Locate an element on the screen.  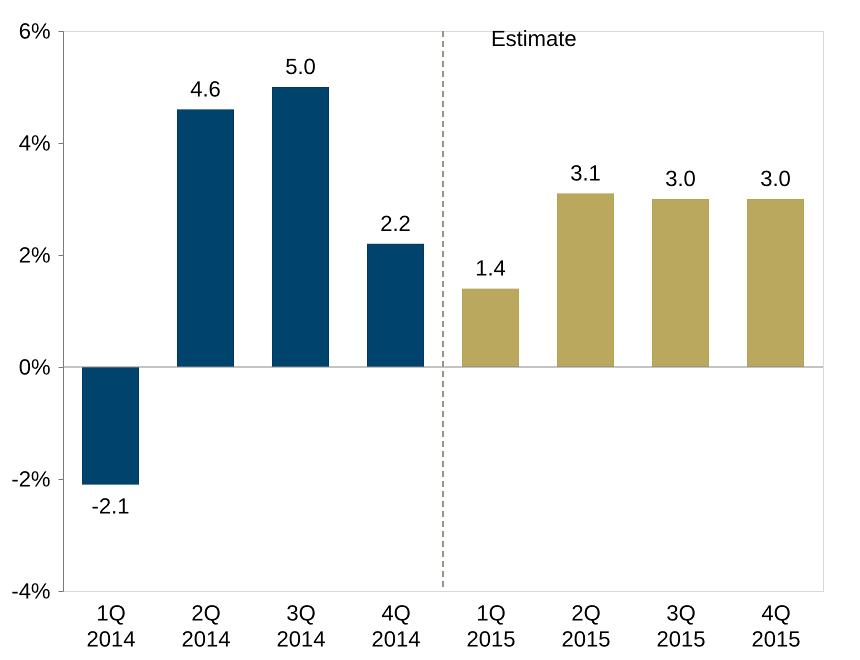
data-label: -2.1 is located at coordinates (111, 506).